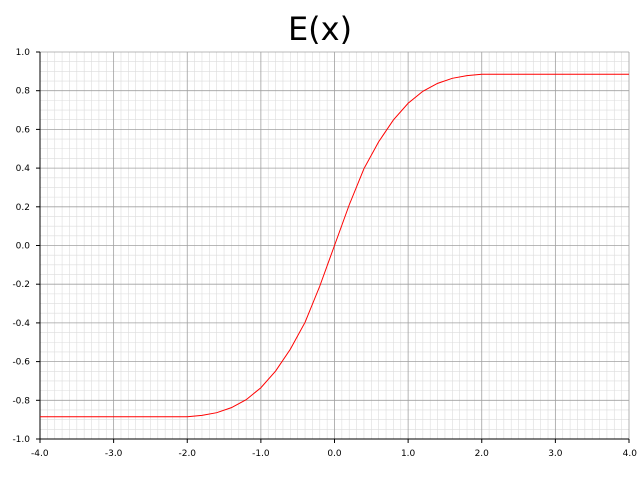 The height and width of the screenshot is (480, 640). I want to click on y-tick-label: -1.0, so click(21, 440).